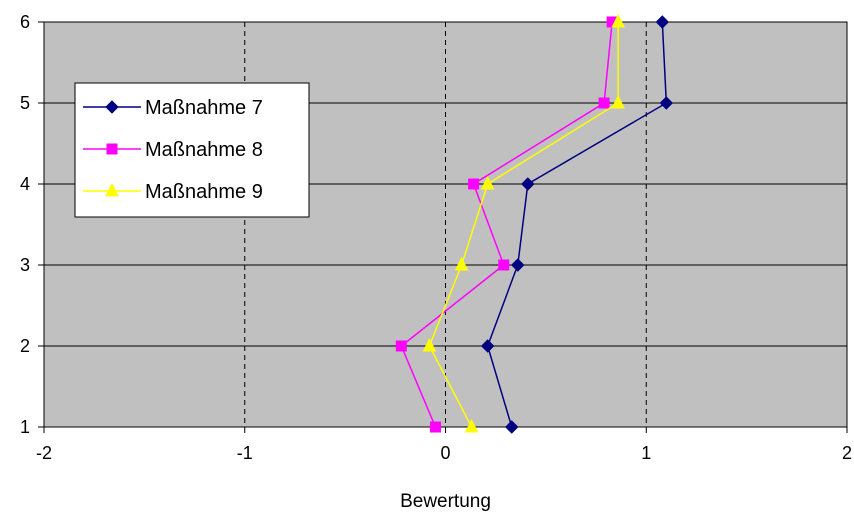  I want to click on y-tick-label: 3, so click(25, 265).